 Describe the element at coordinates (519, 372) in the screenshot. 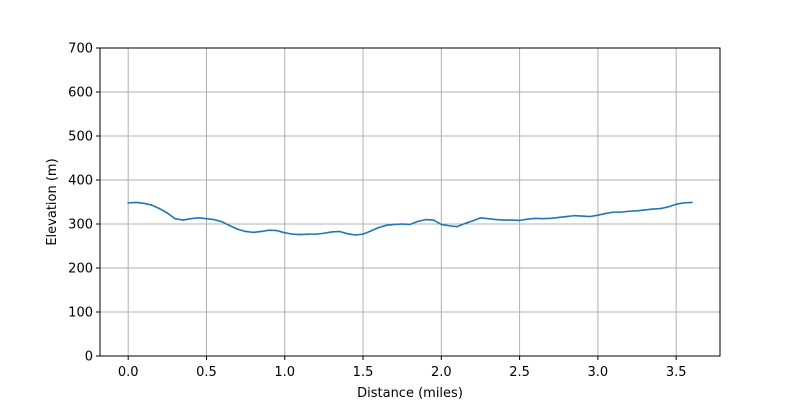

I see `x-tick-label: 2.5` at that location.